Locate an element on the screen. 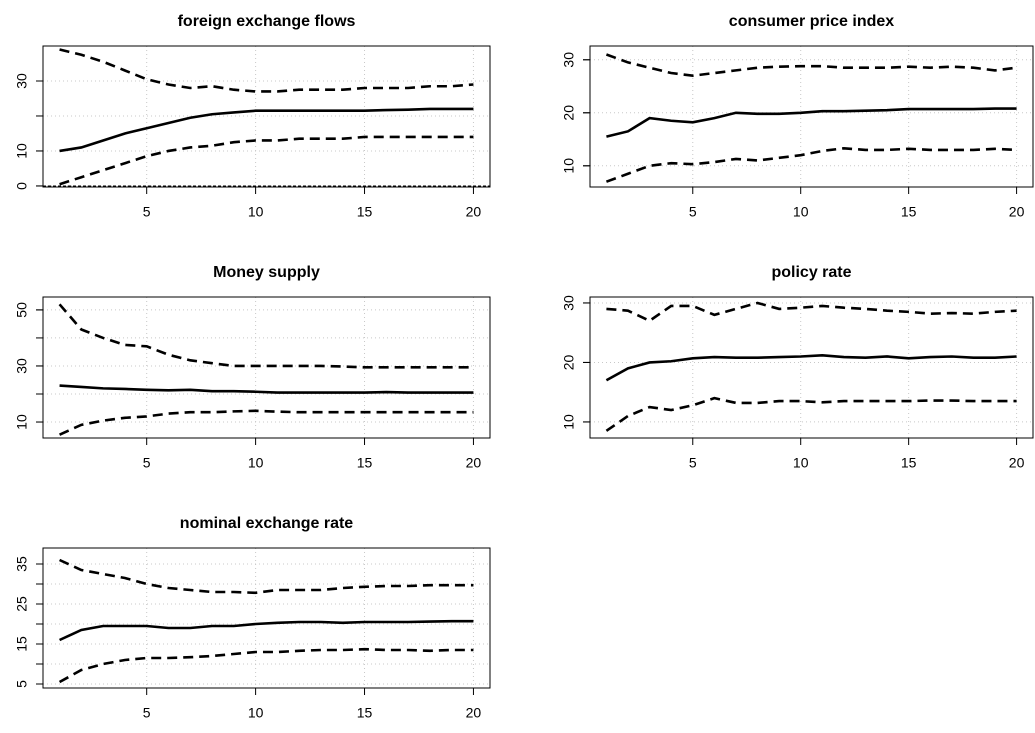 The width and height of the screenshot is (1035, 733). panel-title: policy rate is located at coordinates (811, 272).